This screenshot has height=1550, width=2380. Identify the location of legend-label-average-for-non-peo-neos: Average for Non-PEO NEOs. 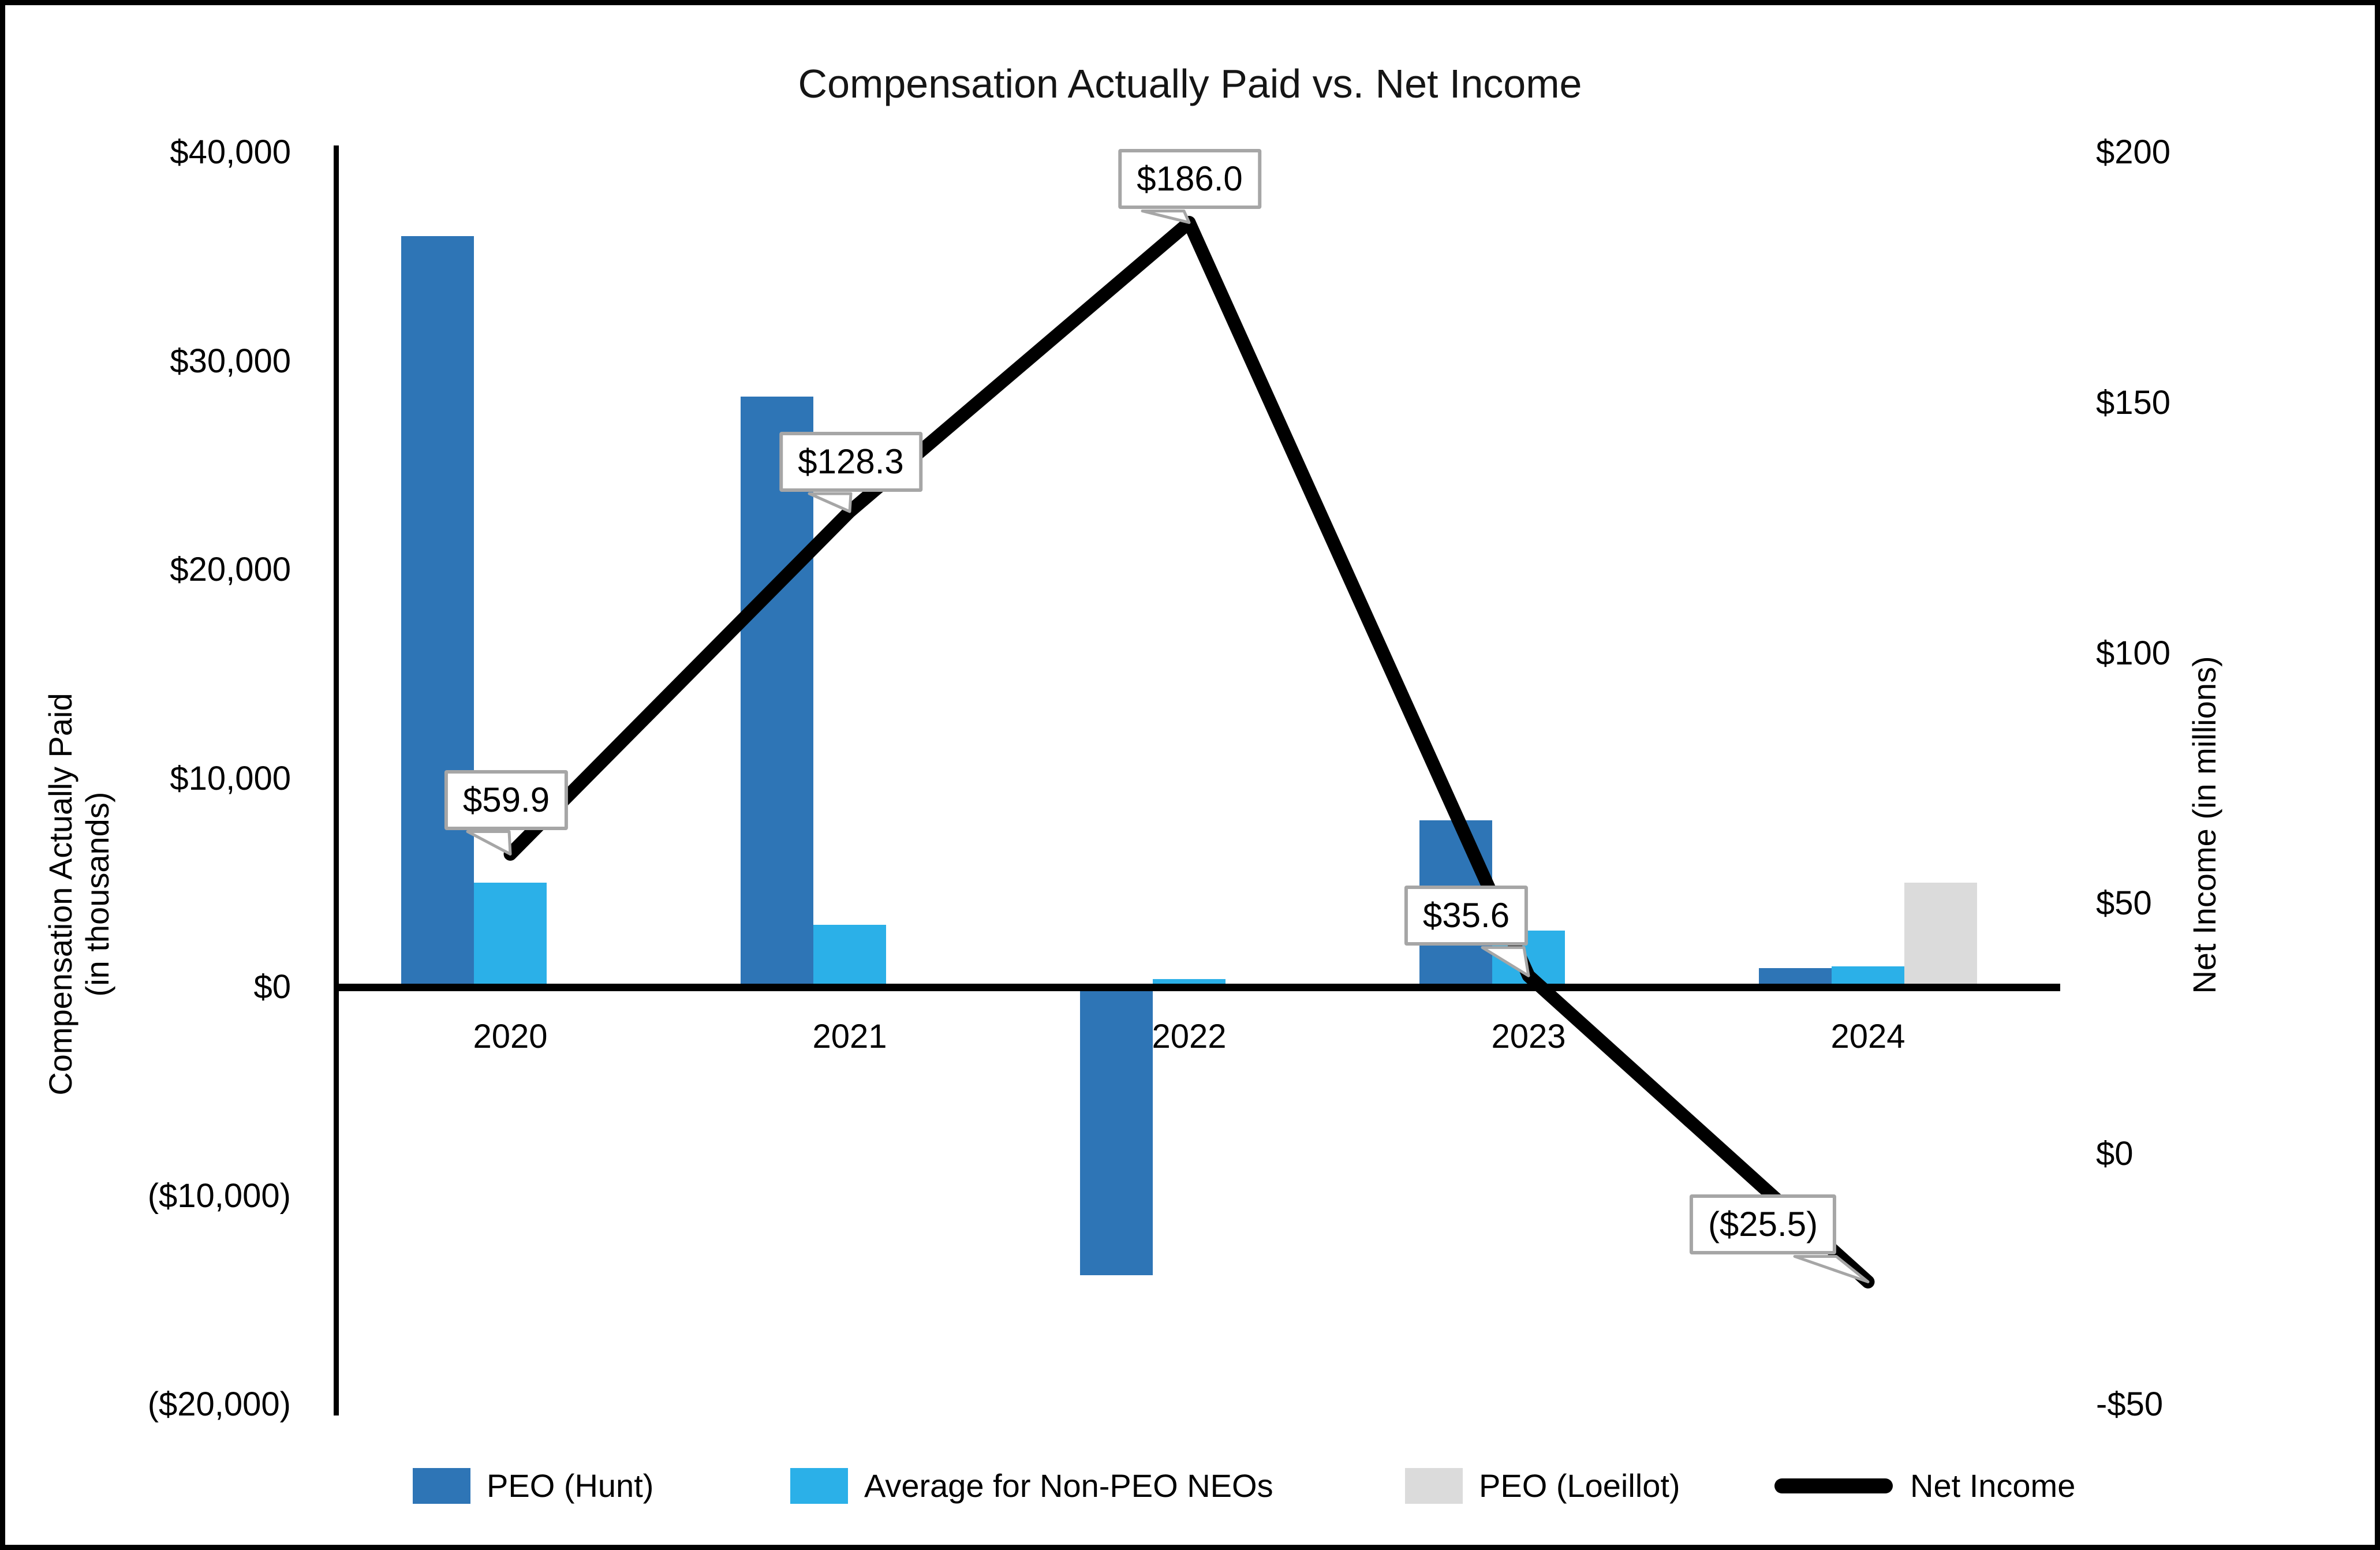
(1068, 1485).